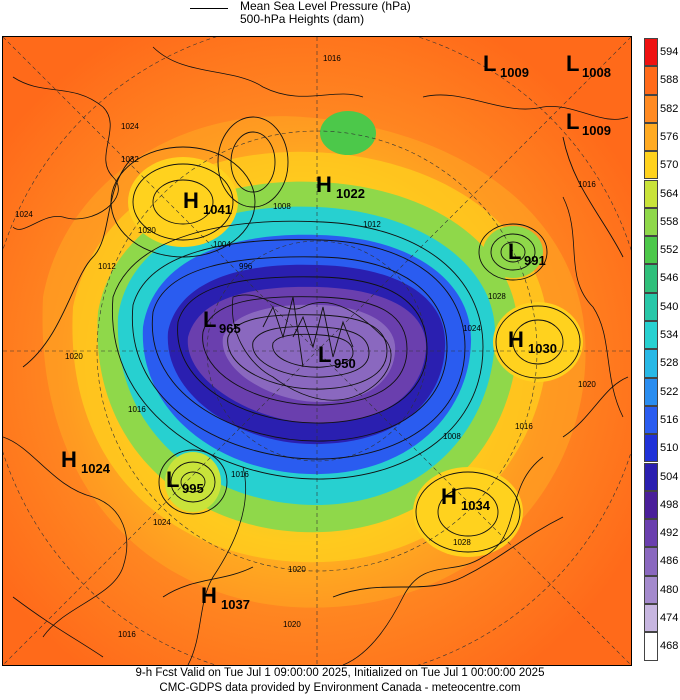 The image size is (680, 700). Describe the element at coordinates (669, 136) in the screenshot. I see `scale-value-label: 576` at that location.